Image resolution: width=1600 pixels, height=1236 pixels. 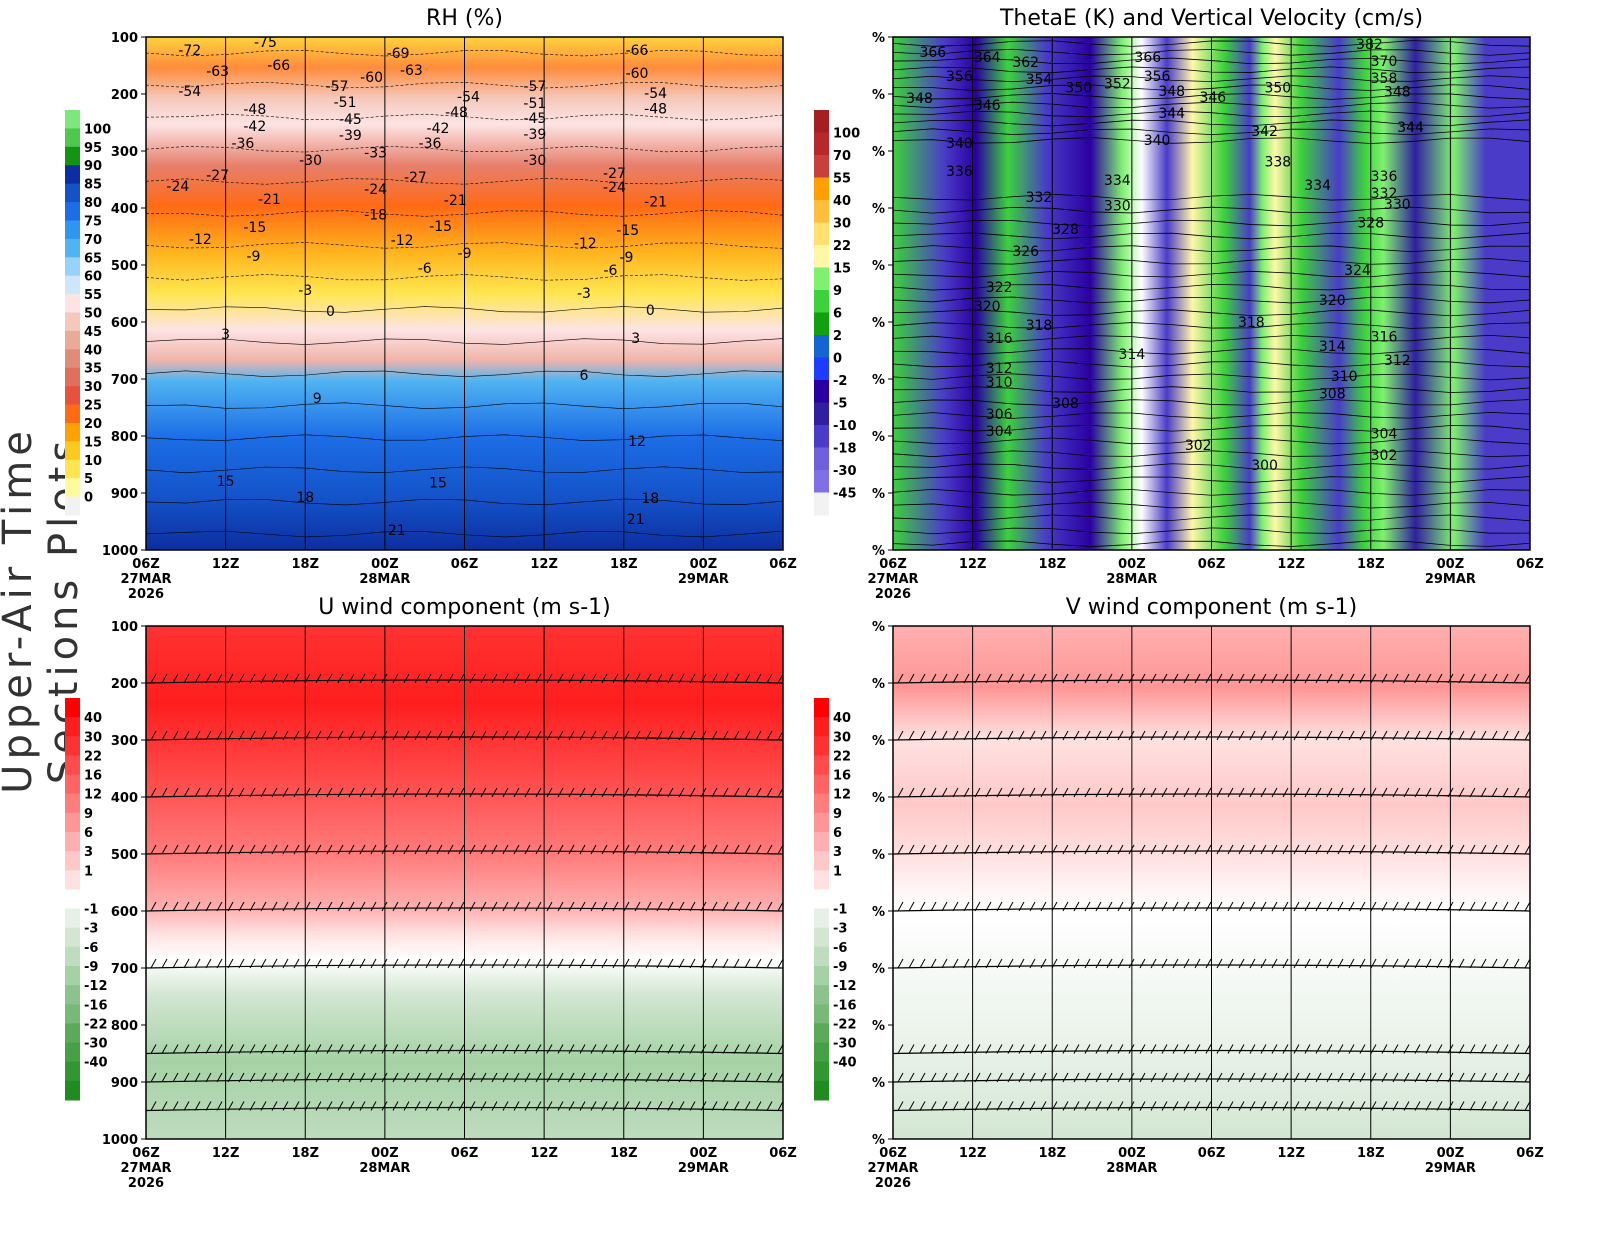 I want to click on time-tick-label: 18Z, so click(x=624, y=564).